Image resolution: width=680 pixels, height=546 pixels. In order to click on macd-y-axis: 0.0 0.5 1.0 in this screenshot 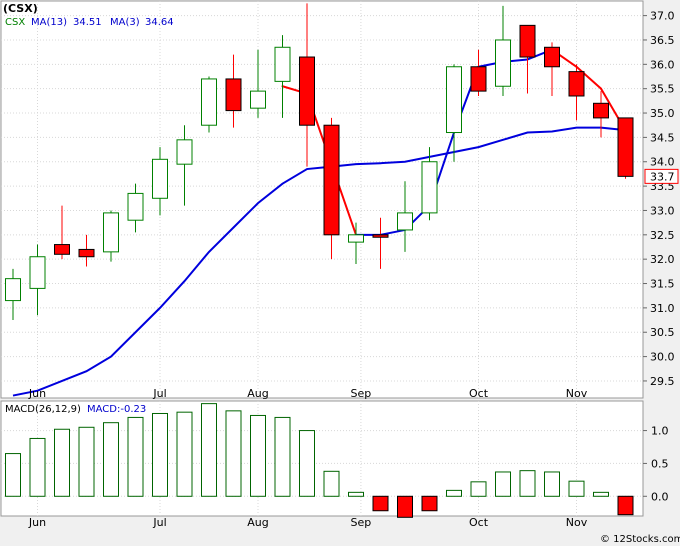, I will do `click(656, 464)`.